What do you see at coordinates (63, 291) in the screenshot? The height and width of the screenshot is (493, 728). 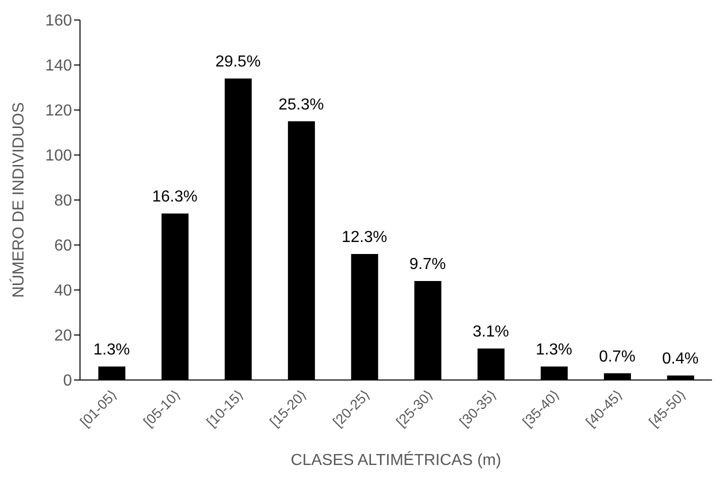 I see `y-tick-label: 40` at bounding box center [63, 291].